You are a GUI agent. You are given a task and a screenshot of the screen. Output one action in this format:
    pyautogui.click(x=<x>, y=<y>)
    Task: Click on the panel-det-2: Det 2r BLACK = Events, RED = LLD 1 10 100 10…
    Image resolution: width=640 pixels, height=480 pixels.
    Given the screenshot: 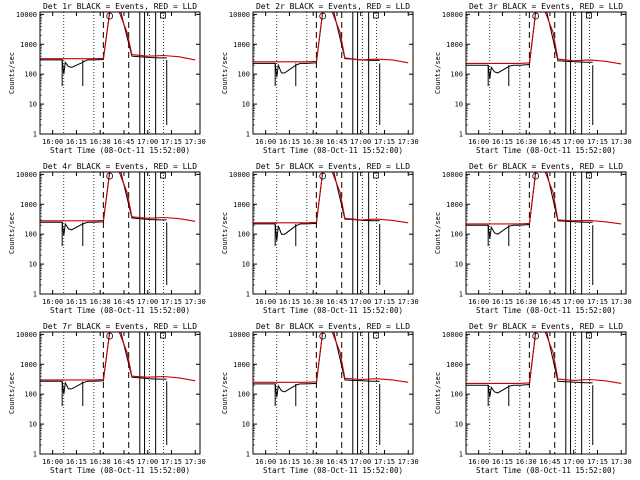 What is the action you would take?
    pyautogui.click(x=320, y=78)
    